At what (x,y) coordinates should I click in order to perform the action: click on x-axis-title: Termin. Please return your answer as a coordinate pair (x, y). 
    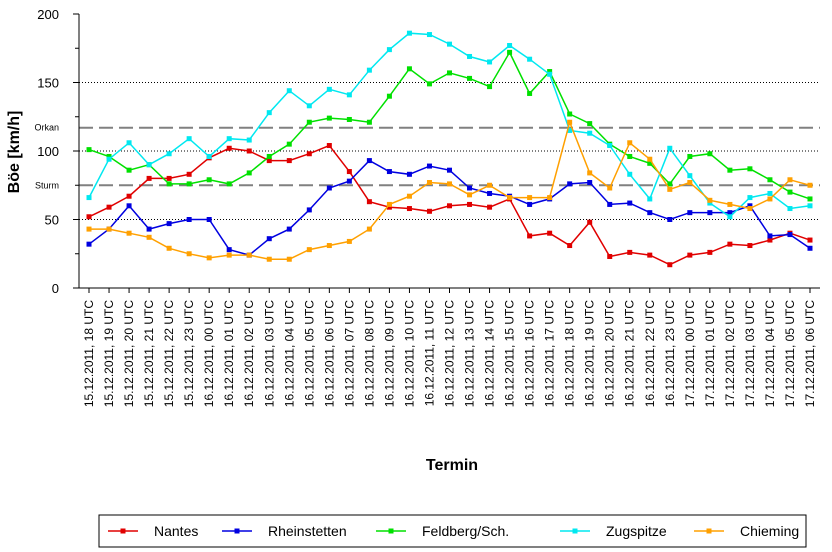
    Looking at the image, I should click on (452, 465).